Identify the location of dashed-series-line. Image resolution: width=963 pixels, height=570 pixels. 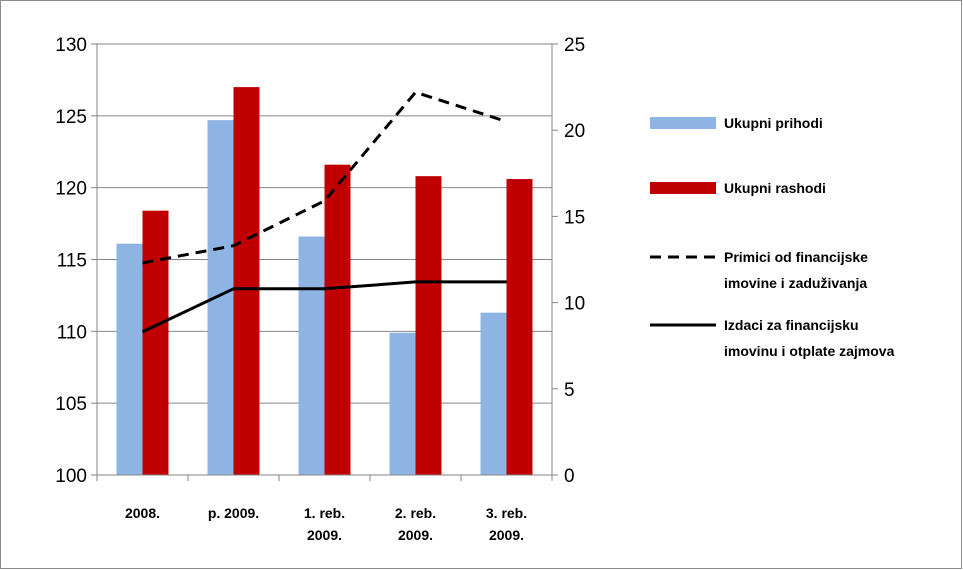
(324, 177).